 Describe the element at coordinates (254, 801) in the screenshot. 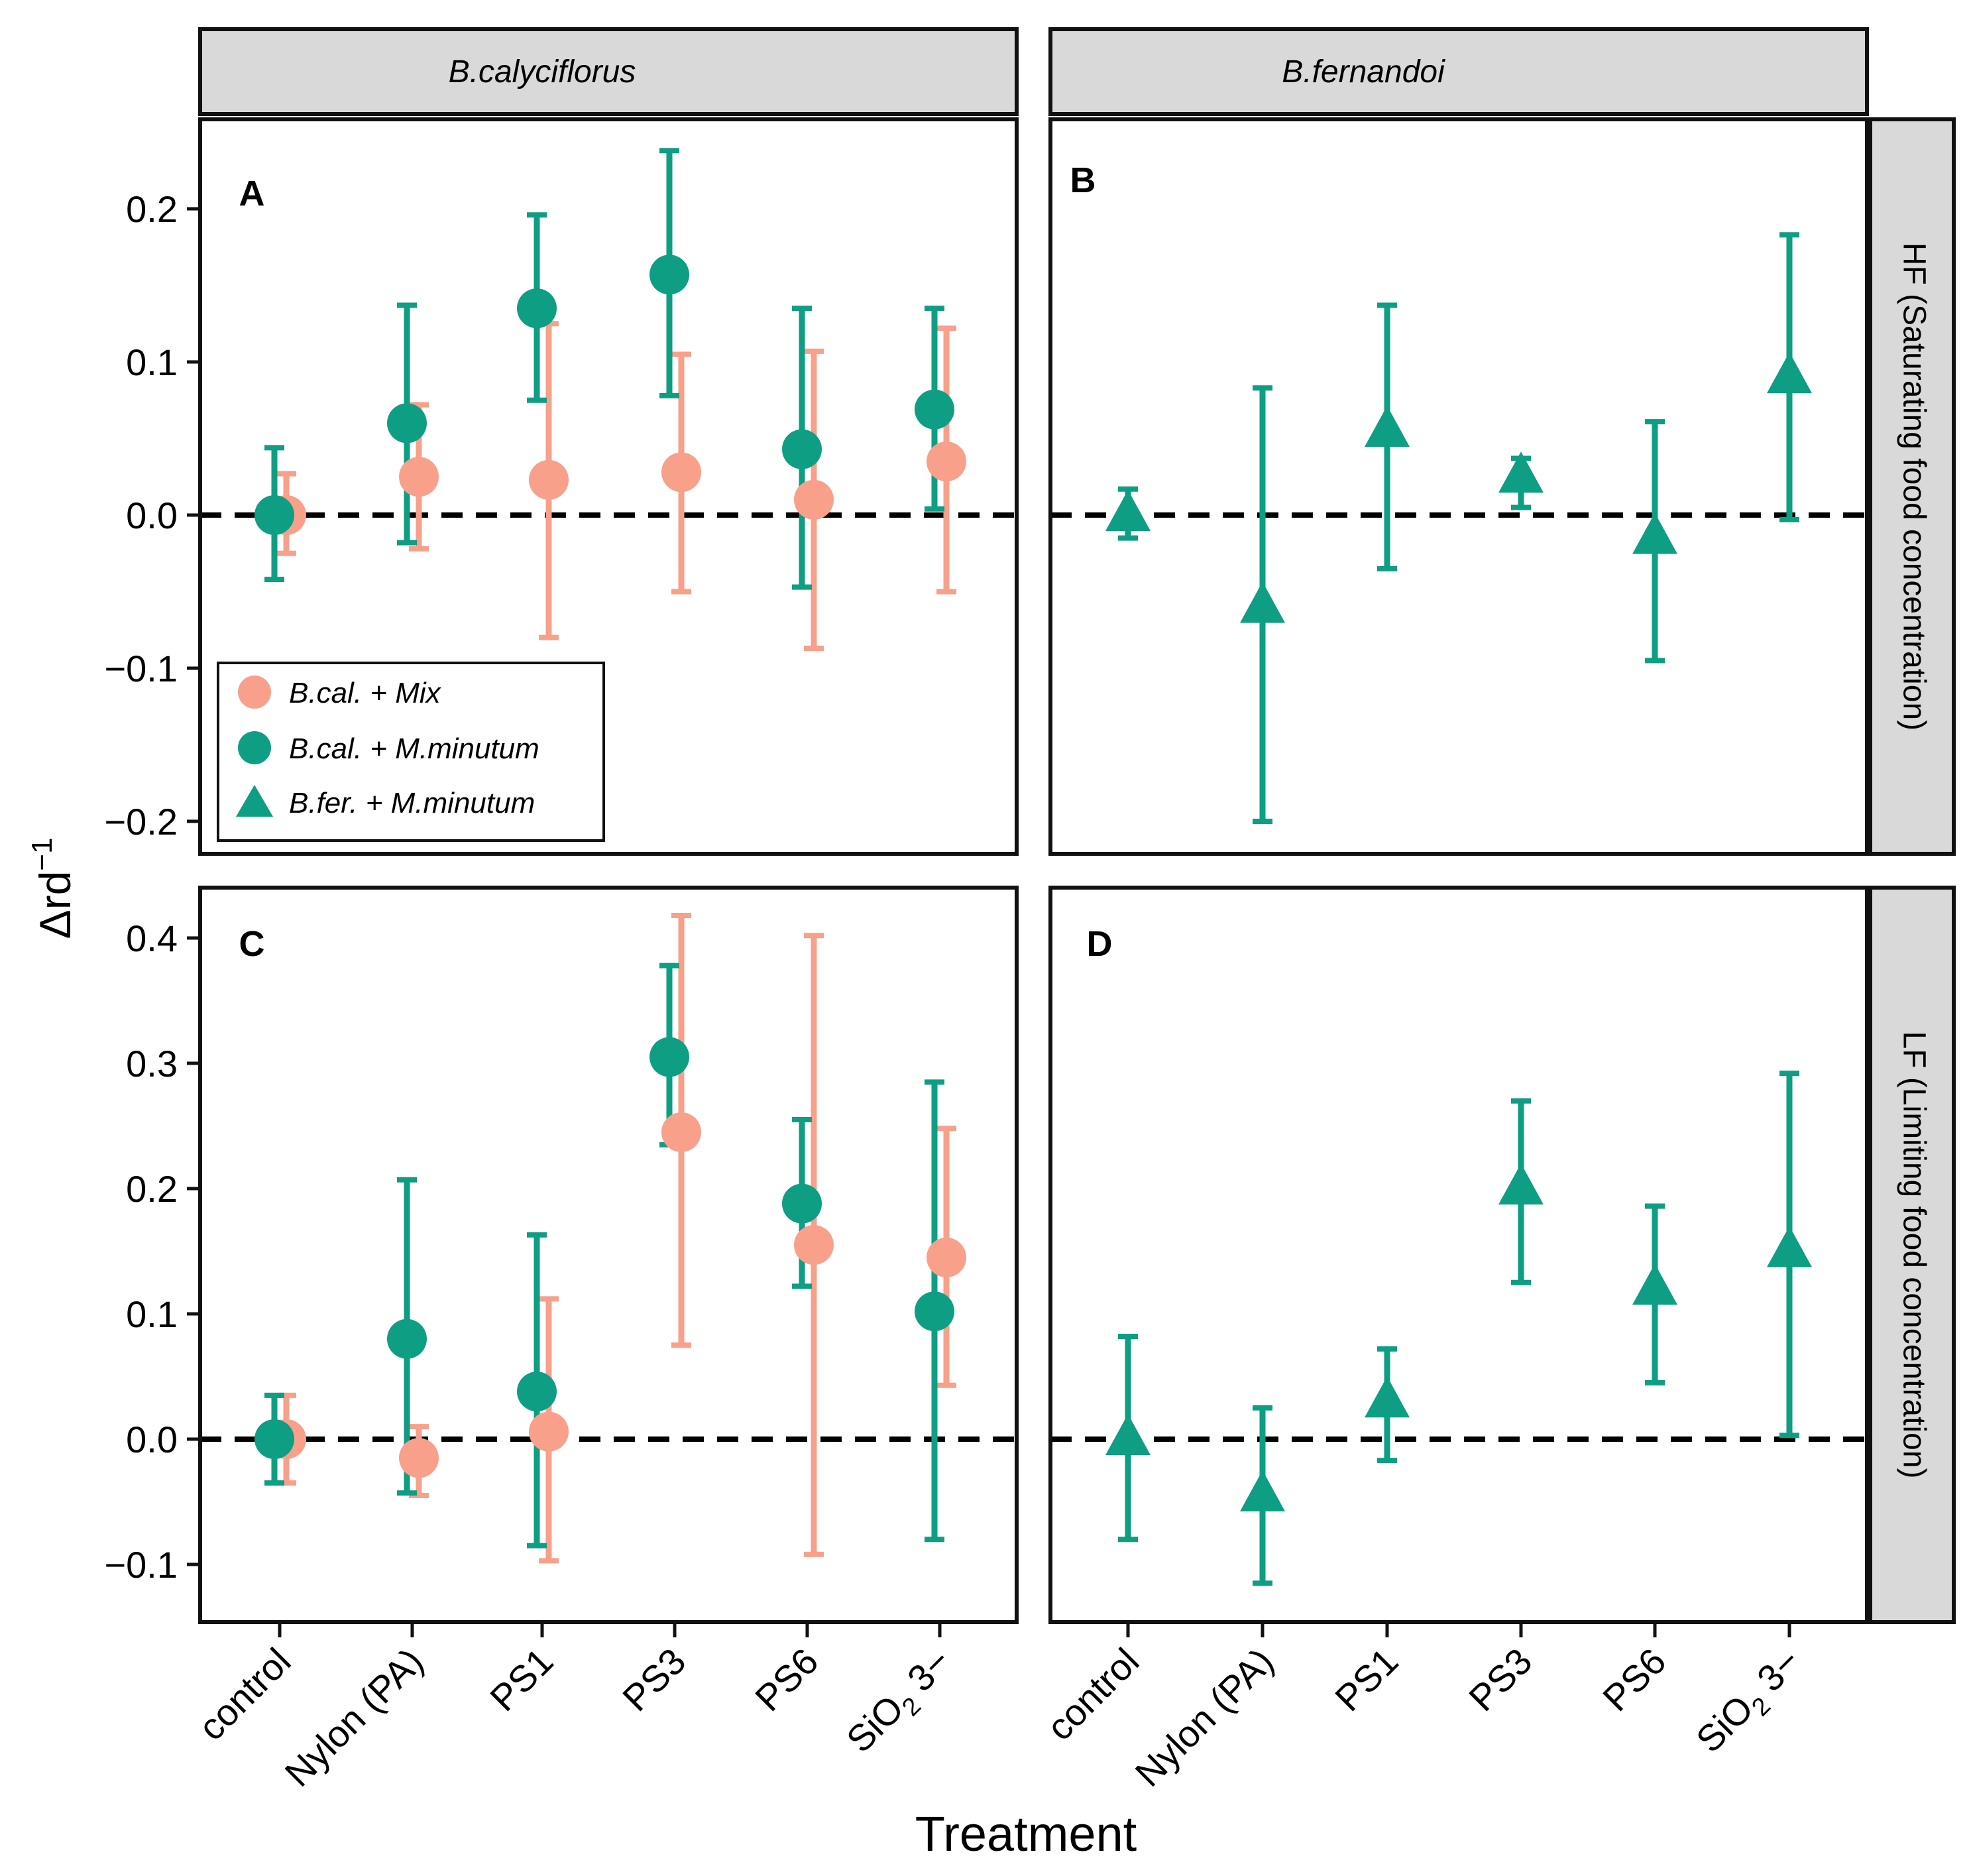

I see `legend-key-fer-minutum` at that location.